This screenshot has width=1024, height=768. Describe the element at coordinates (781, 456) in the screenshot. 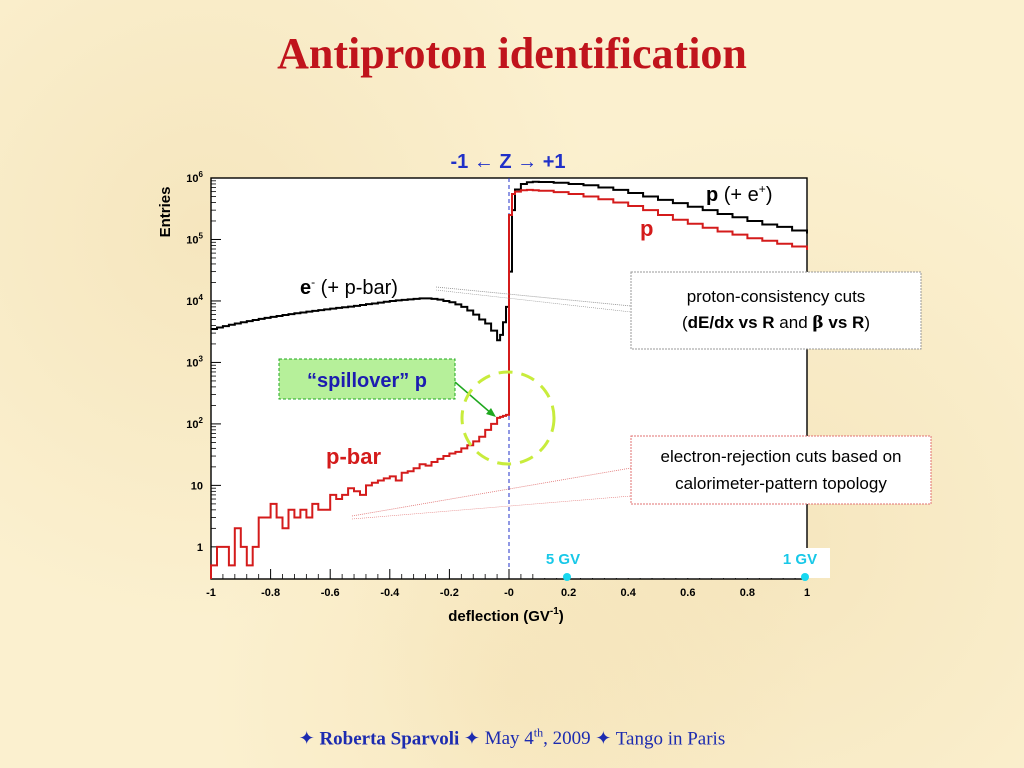

I see `electron-cuts-line1: electron-rejection cuts based on` at that location.